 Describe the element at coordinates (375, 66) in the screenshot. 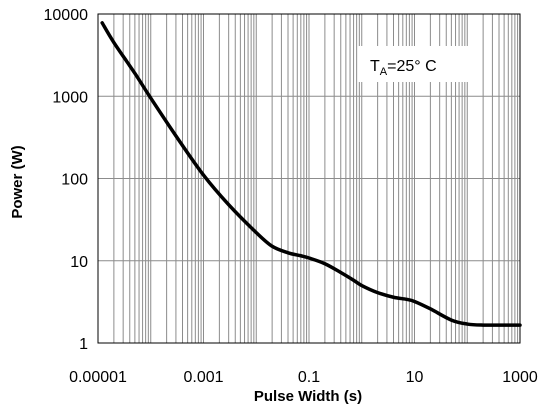

I see `annotation-main: T` at that location.